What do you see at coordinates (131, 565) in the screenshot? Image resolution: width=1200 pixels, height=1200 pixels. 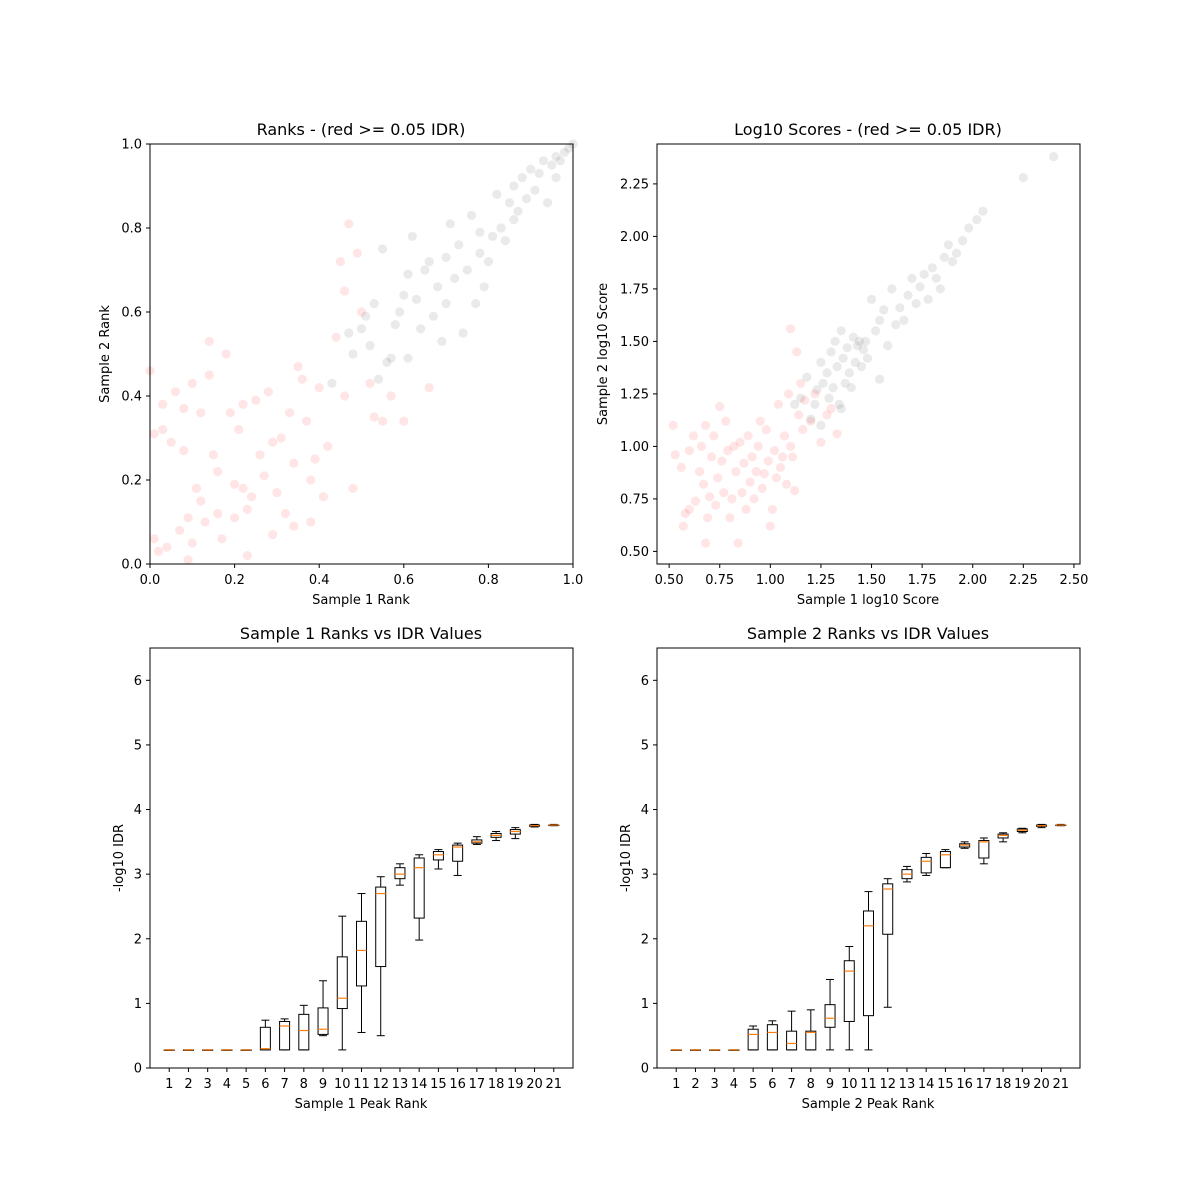 I see `y-tick-label: 0.0` at bounding box center [131, 565].